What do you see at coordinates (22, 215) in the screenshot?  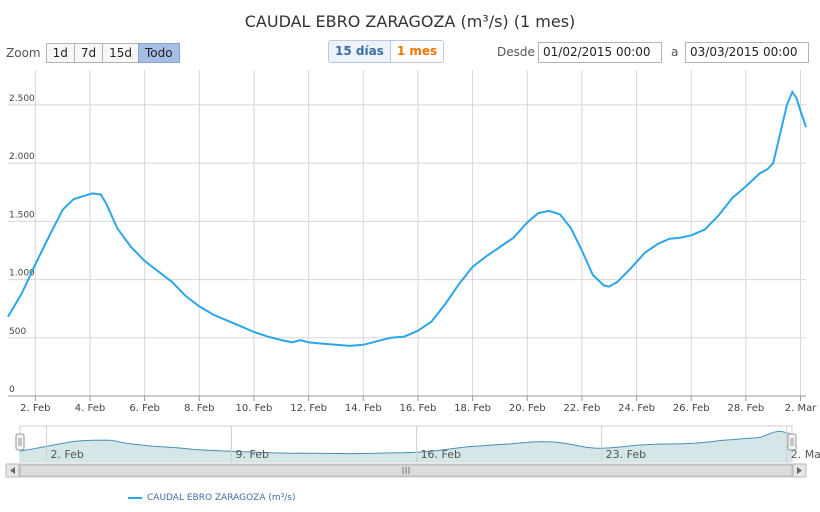 I see `y-tick-label: 1.500` at bounding box center [22, 215].